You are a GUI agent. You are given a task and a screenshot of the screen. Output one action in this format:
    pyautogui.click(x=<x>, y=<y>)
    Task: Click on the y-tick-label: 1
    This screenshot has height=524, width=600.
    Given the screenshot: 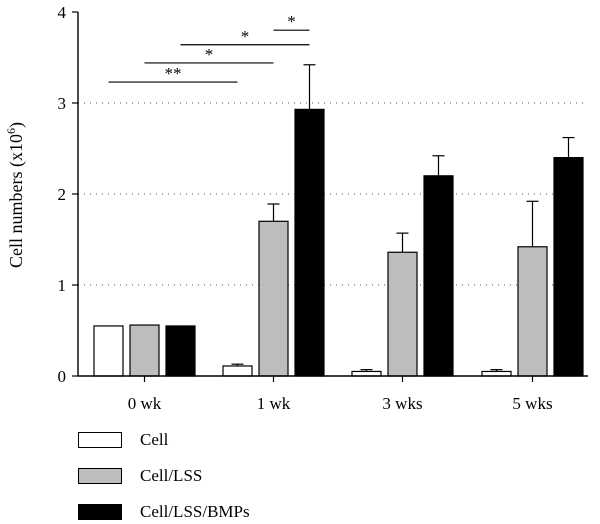 What is the action you would take?
    pyautogui.click(x=62, y=285)
    